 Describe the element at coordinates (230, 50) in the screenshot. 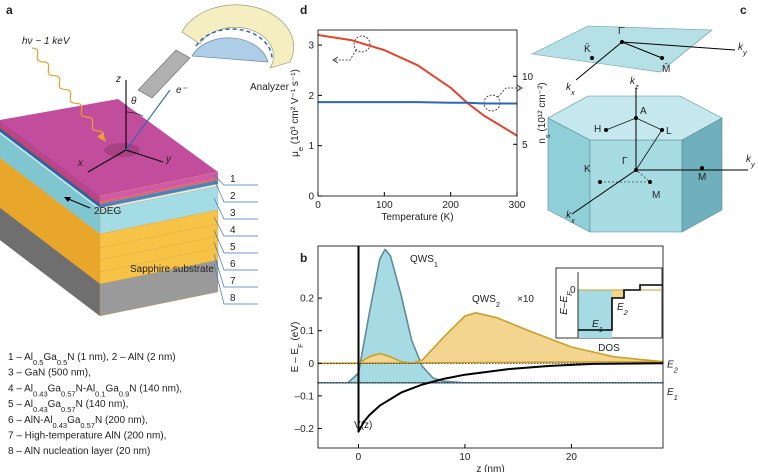

I see `analyzer-dome` at that location.